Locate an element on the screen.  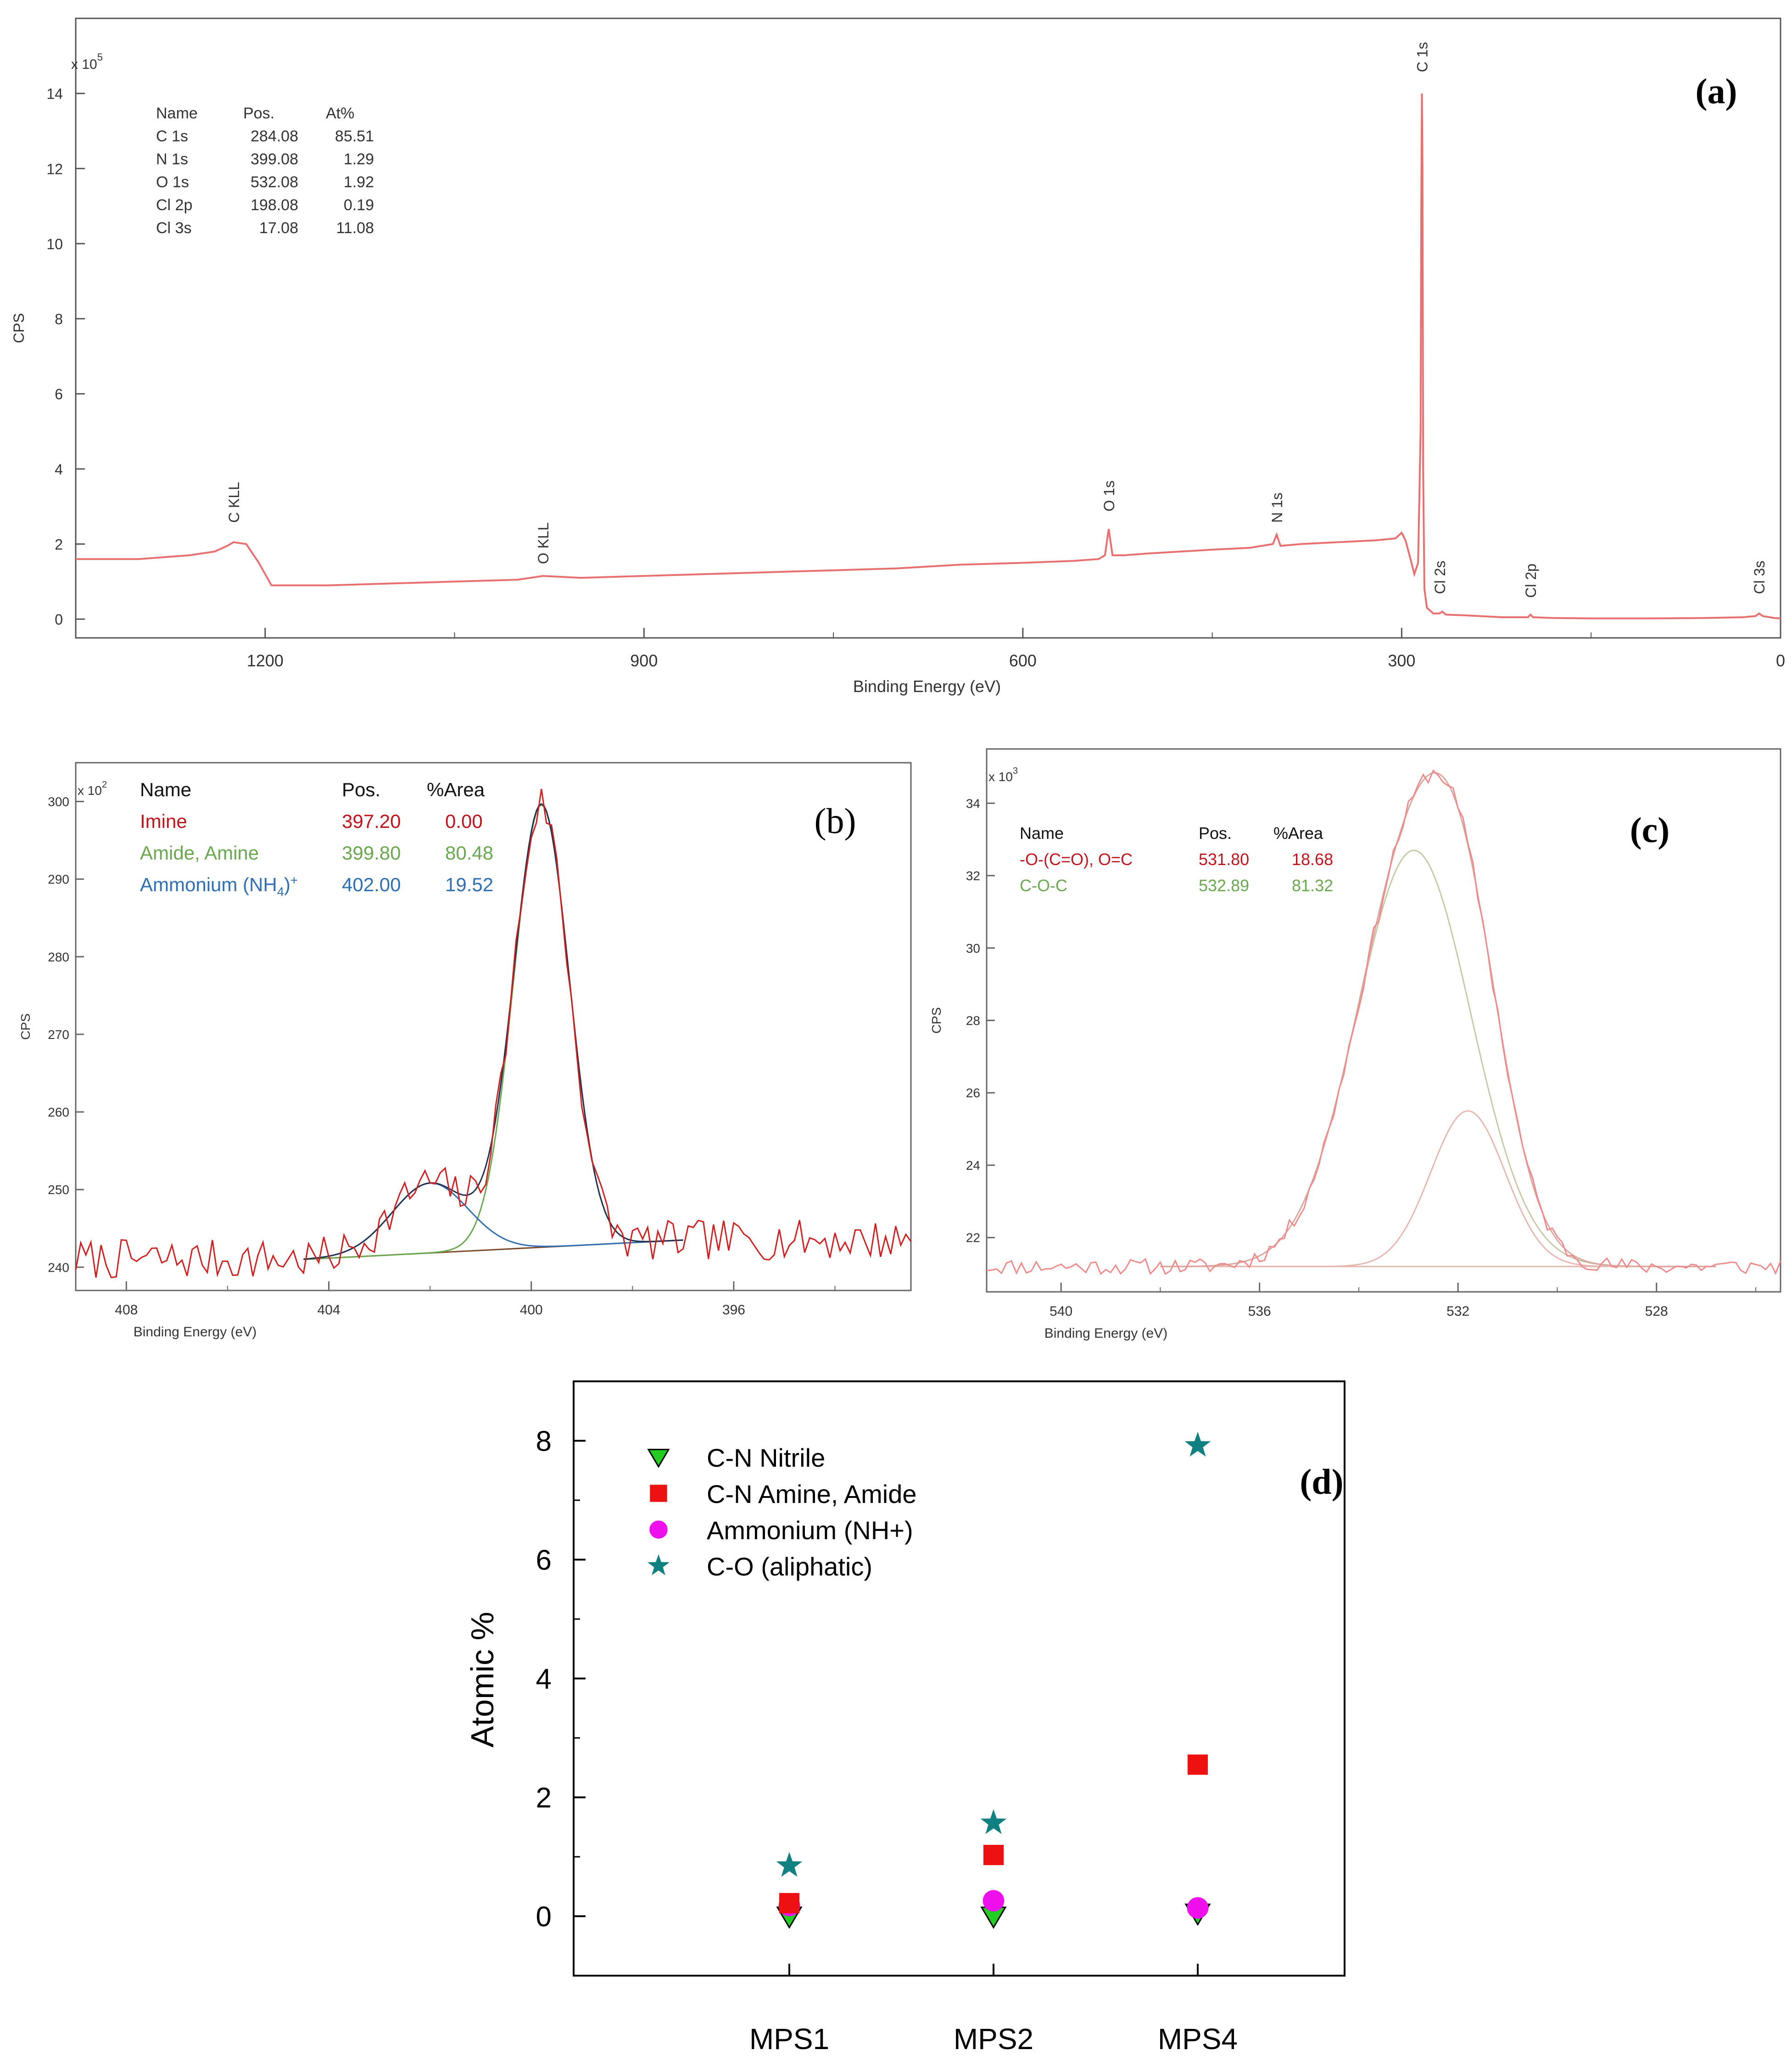
legend-label: Ammonium (NH+) is located at coordinates (810, 1530).